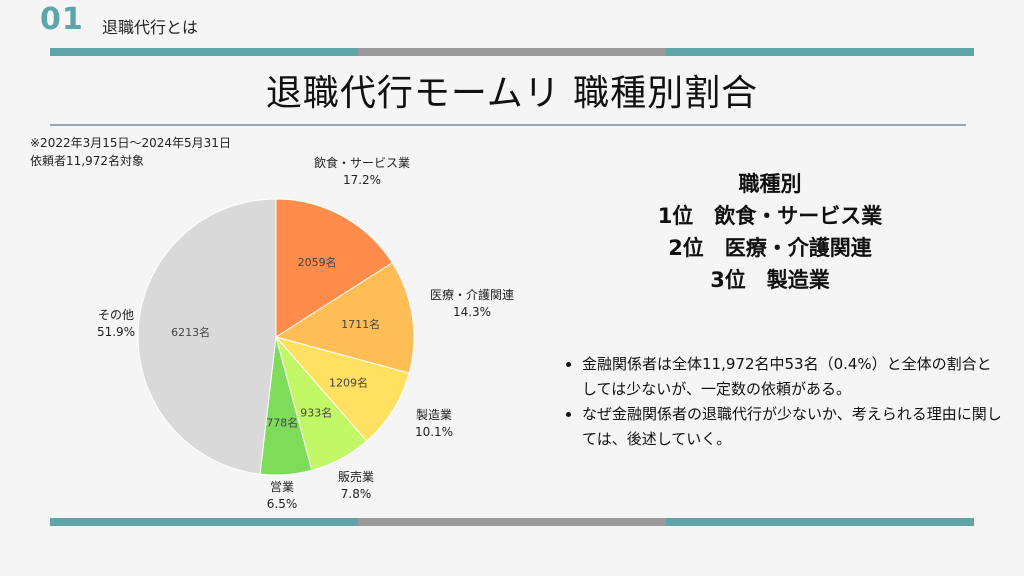 The image size is (1024, 576). What do you see at coordinates (770, 216) in the screenshot?
I see `ranking-item-1: 1位 飲食・サービス業` at bounding box center [770, 216].